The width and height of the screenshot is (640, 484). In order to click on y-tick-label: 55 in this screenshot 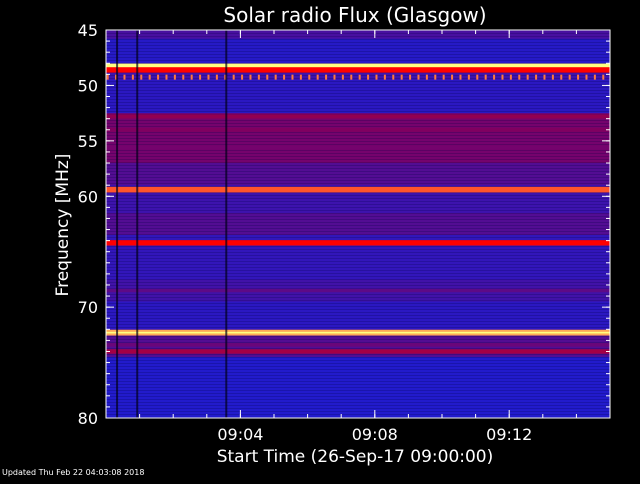, I will do `click(88, 141)`.